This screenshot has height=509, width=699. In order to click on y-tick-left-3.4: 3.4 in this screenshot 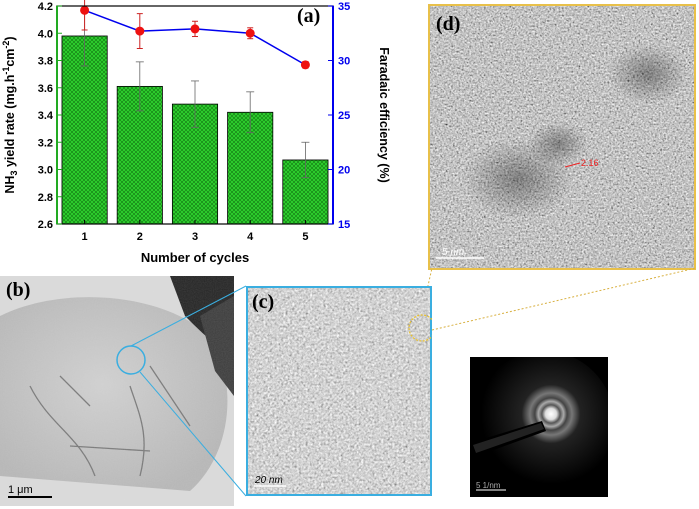, I will do `click(46, 116)`.